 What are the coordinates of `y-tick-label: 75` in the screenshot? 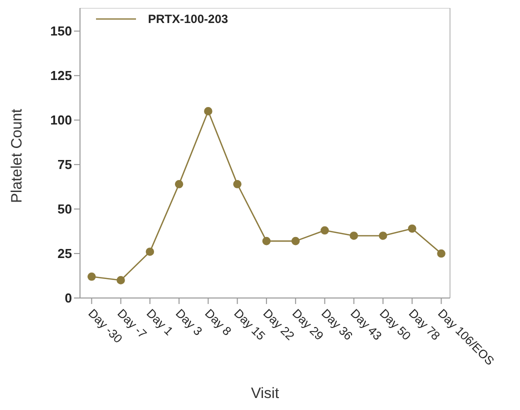 It's located at (65, 164).